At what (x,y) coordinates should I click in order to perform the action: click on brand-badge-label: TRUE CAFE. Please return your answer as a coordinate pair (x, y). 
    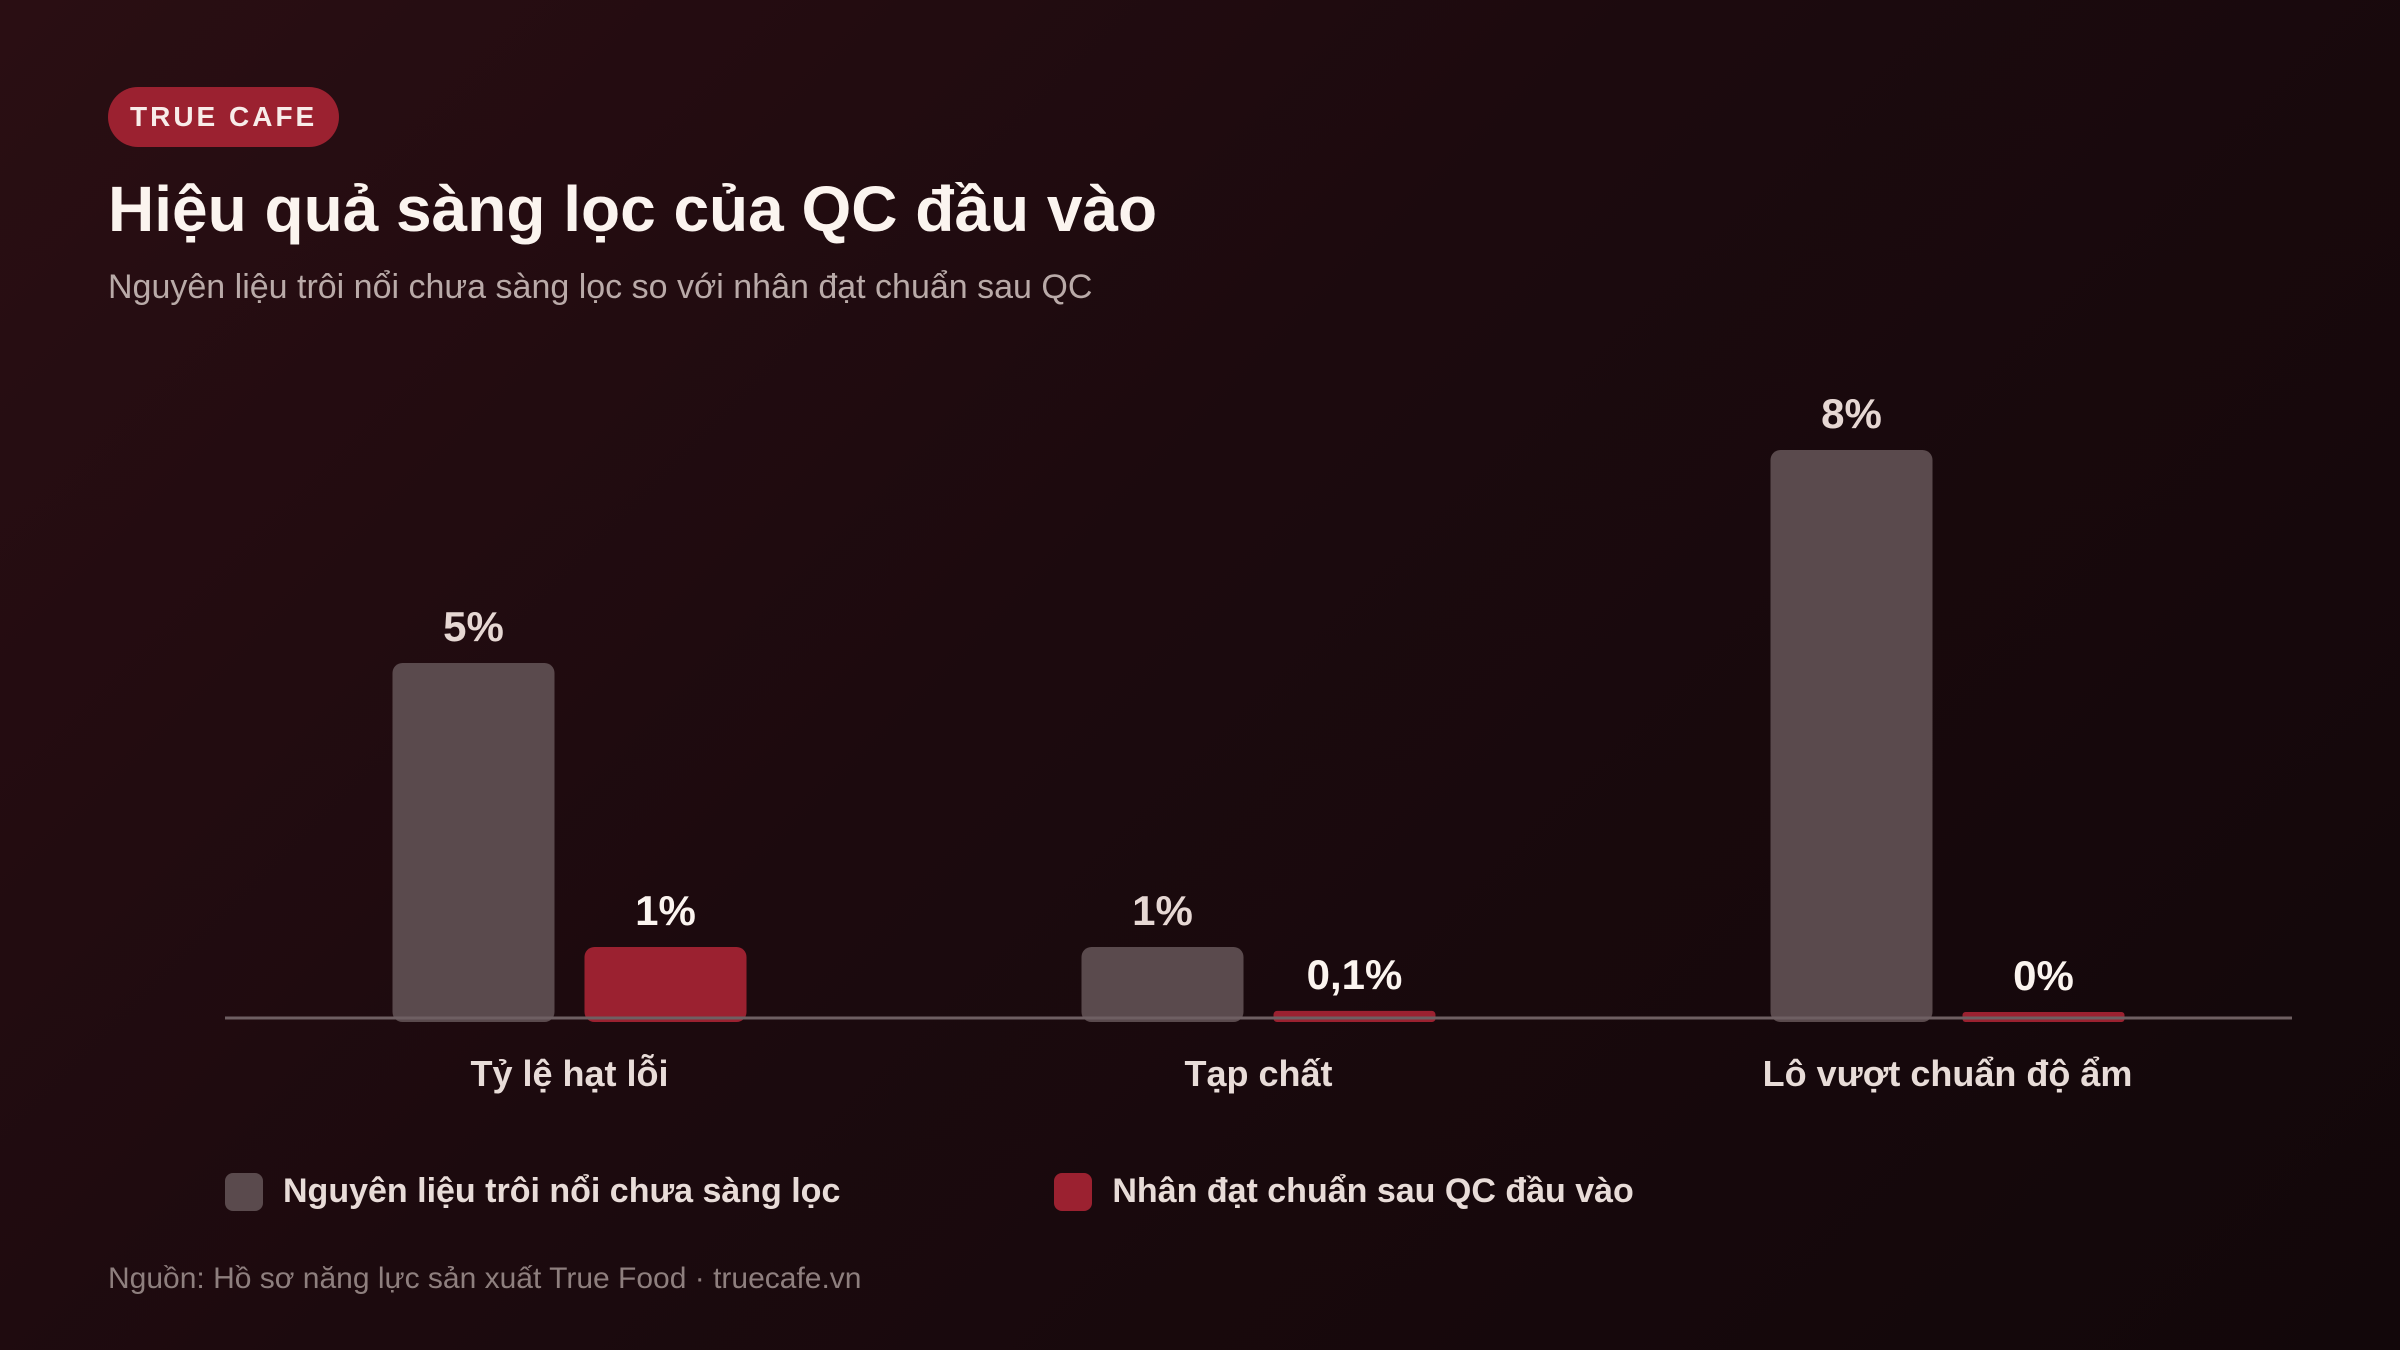
    Looking at the image, I should click on (224, 116).